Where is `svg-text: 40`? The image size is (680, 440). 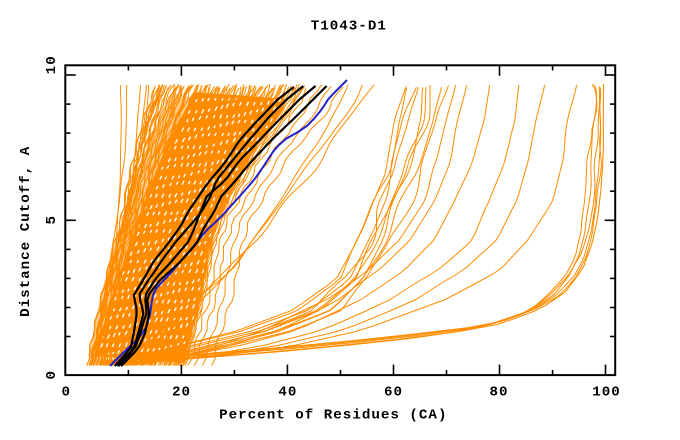
svg-text: 40 is located at coordinates (287, 392).